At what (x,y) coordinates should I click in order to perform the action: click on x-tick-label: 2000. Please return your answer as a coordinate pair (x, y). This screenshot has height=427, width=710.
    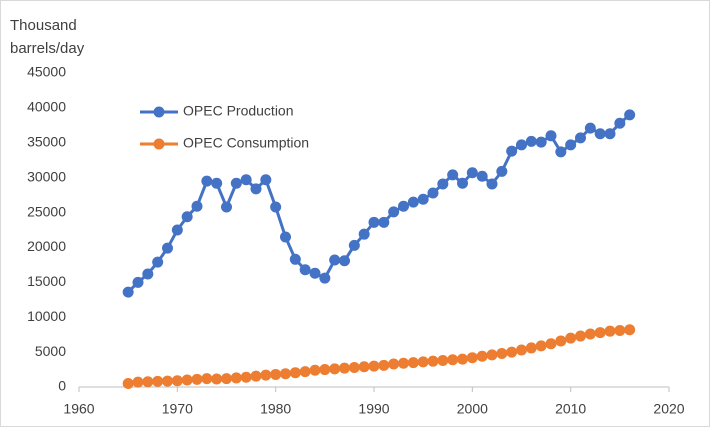
    Looking at the image, I should click on (472, 409).